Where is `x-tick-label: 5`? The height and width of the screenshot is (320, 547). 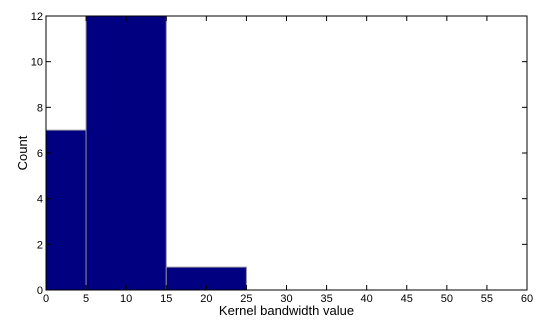
x-tick-label: 5 is located at coordinates (86, 299).